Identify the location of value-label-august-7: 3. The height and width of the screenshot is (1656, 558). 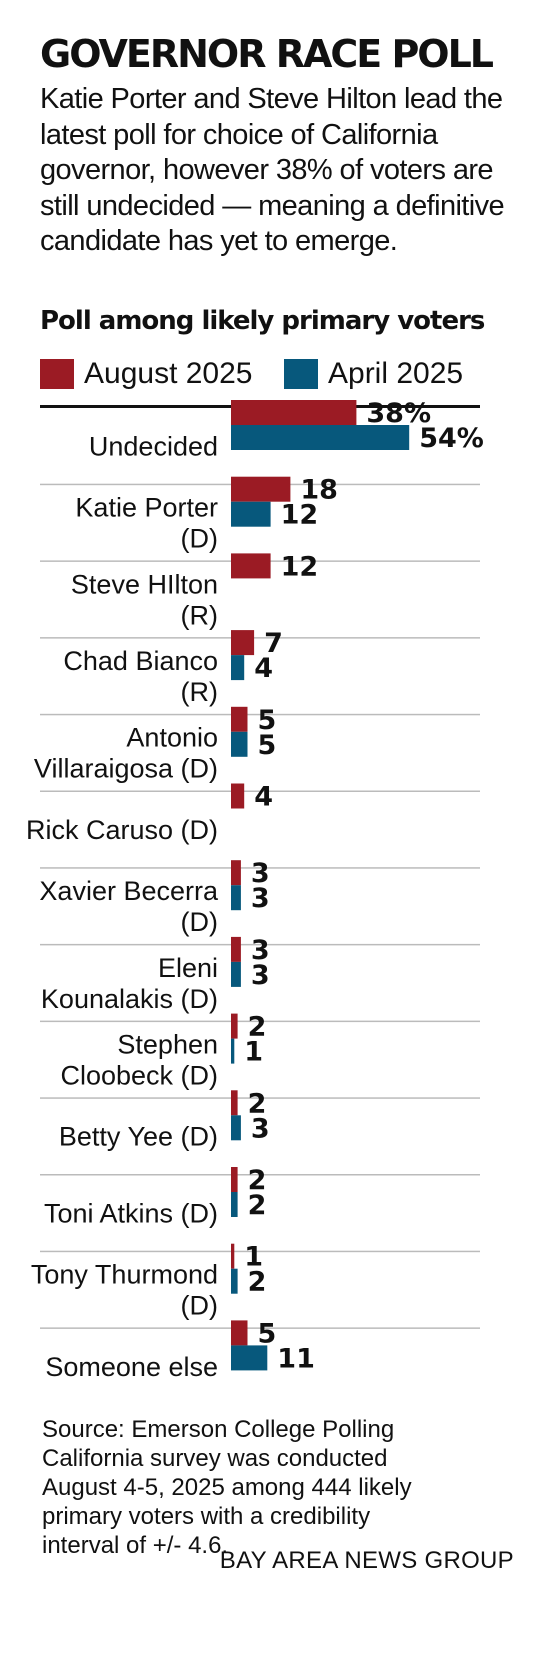
(260, 950).